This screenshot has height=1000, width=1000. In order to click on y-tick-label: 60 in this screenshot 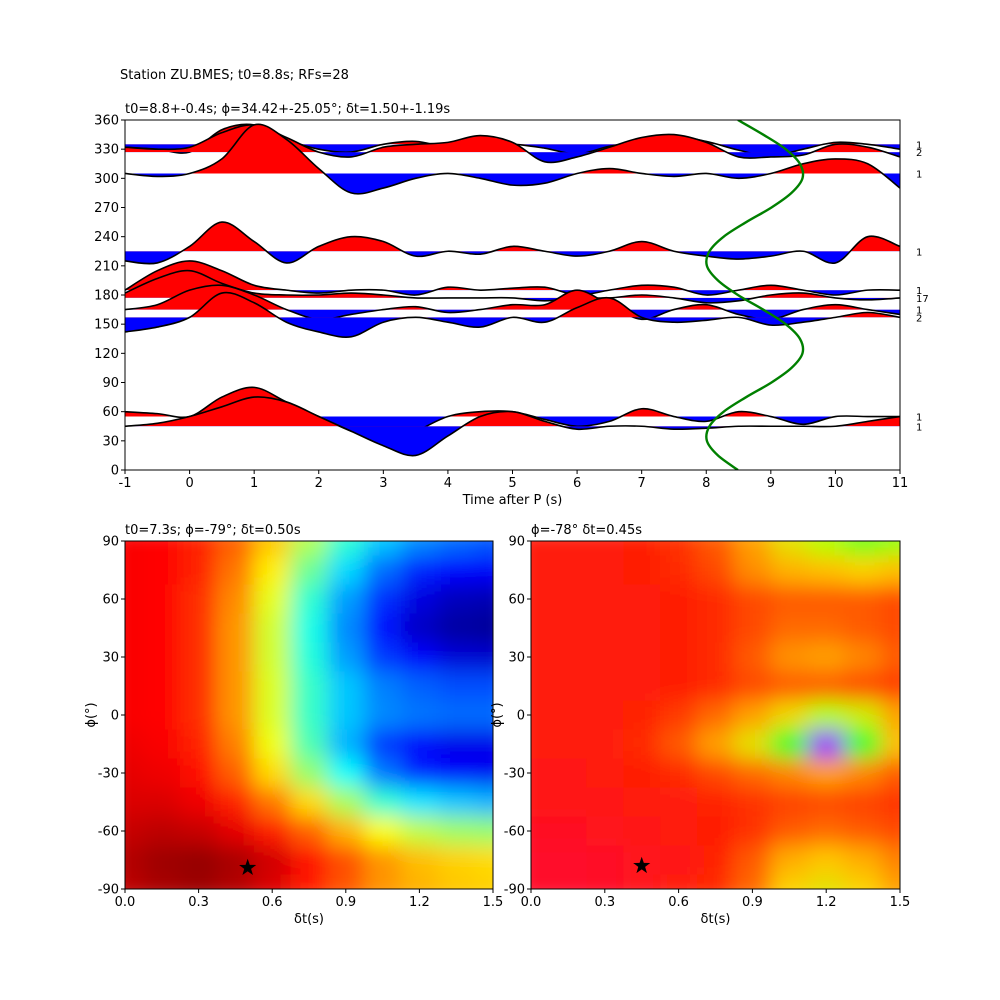, I will do `click(516, 600)`.